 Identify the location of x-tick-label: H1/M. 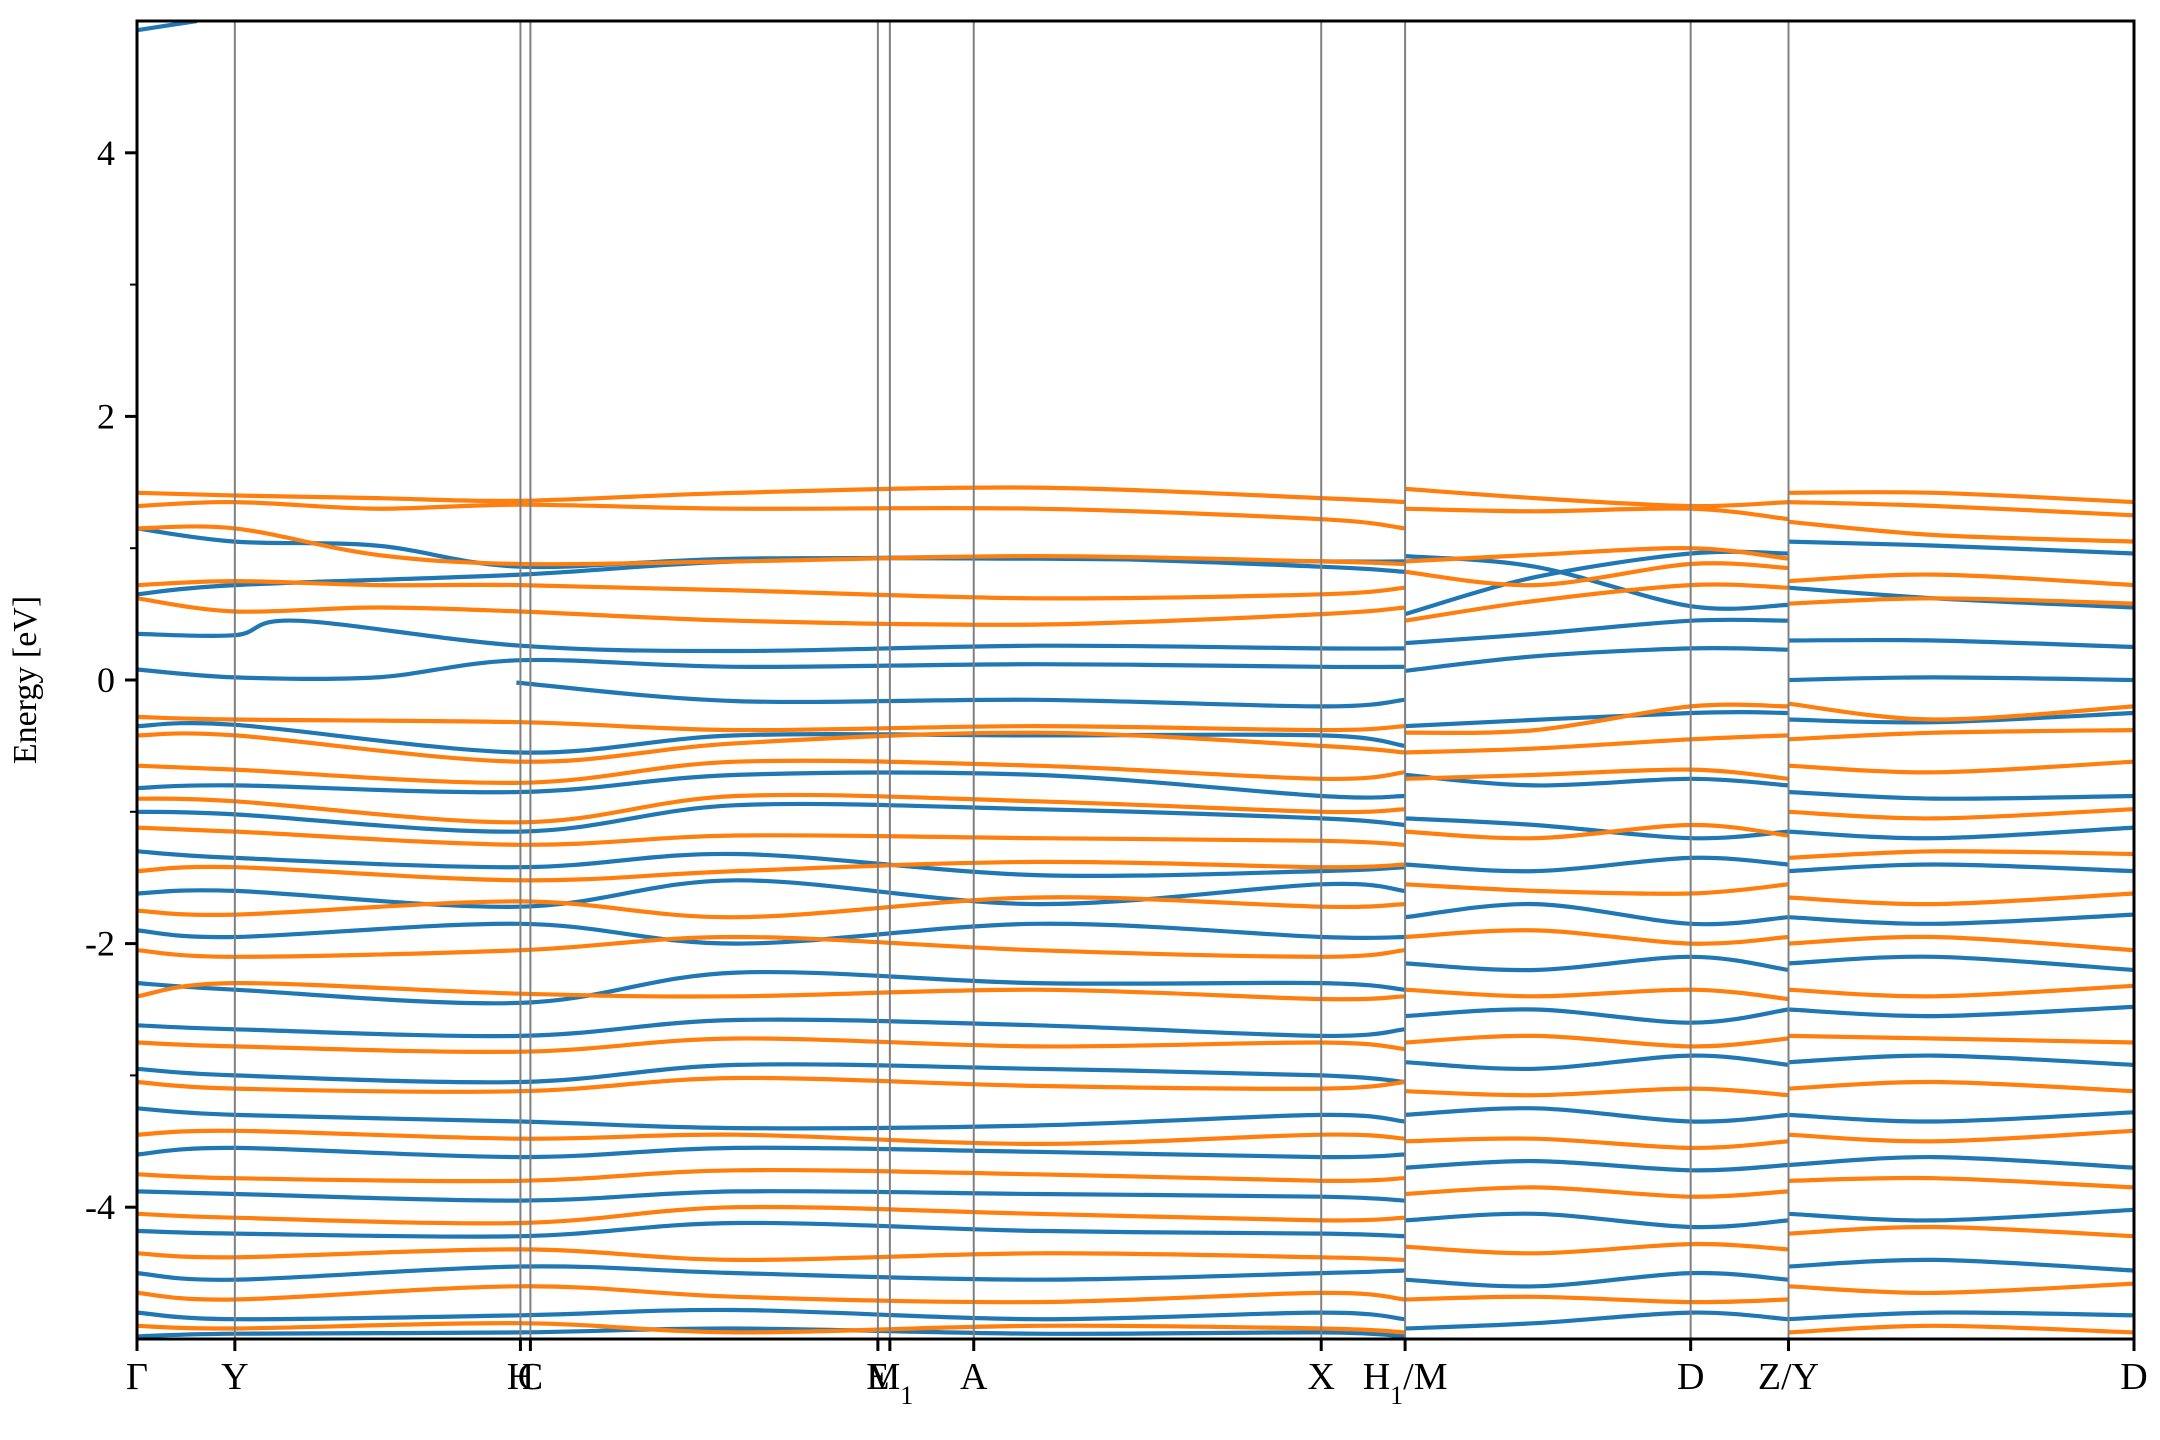
(1405, 1383).